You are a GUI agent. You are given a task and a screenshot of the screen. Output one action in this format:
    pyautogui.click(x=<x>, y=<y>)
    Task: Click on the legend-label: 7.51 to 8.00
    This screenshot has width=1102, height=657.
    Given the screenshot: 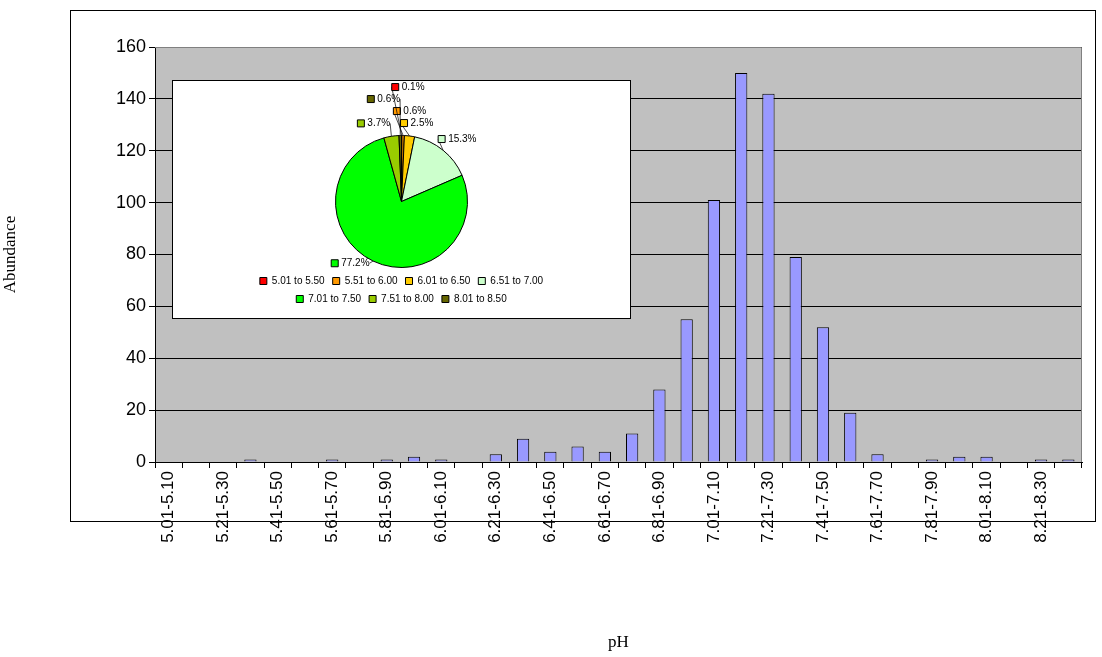 What is the action you would take?
    pyautogui.click(x=408, y=298)
    